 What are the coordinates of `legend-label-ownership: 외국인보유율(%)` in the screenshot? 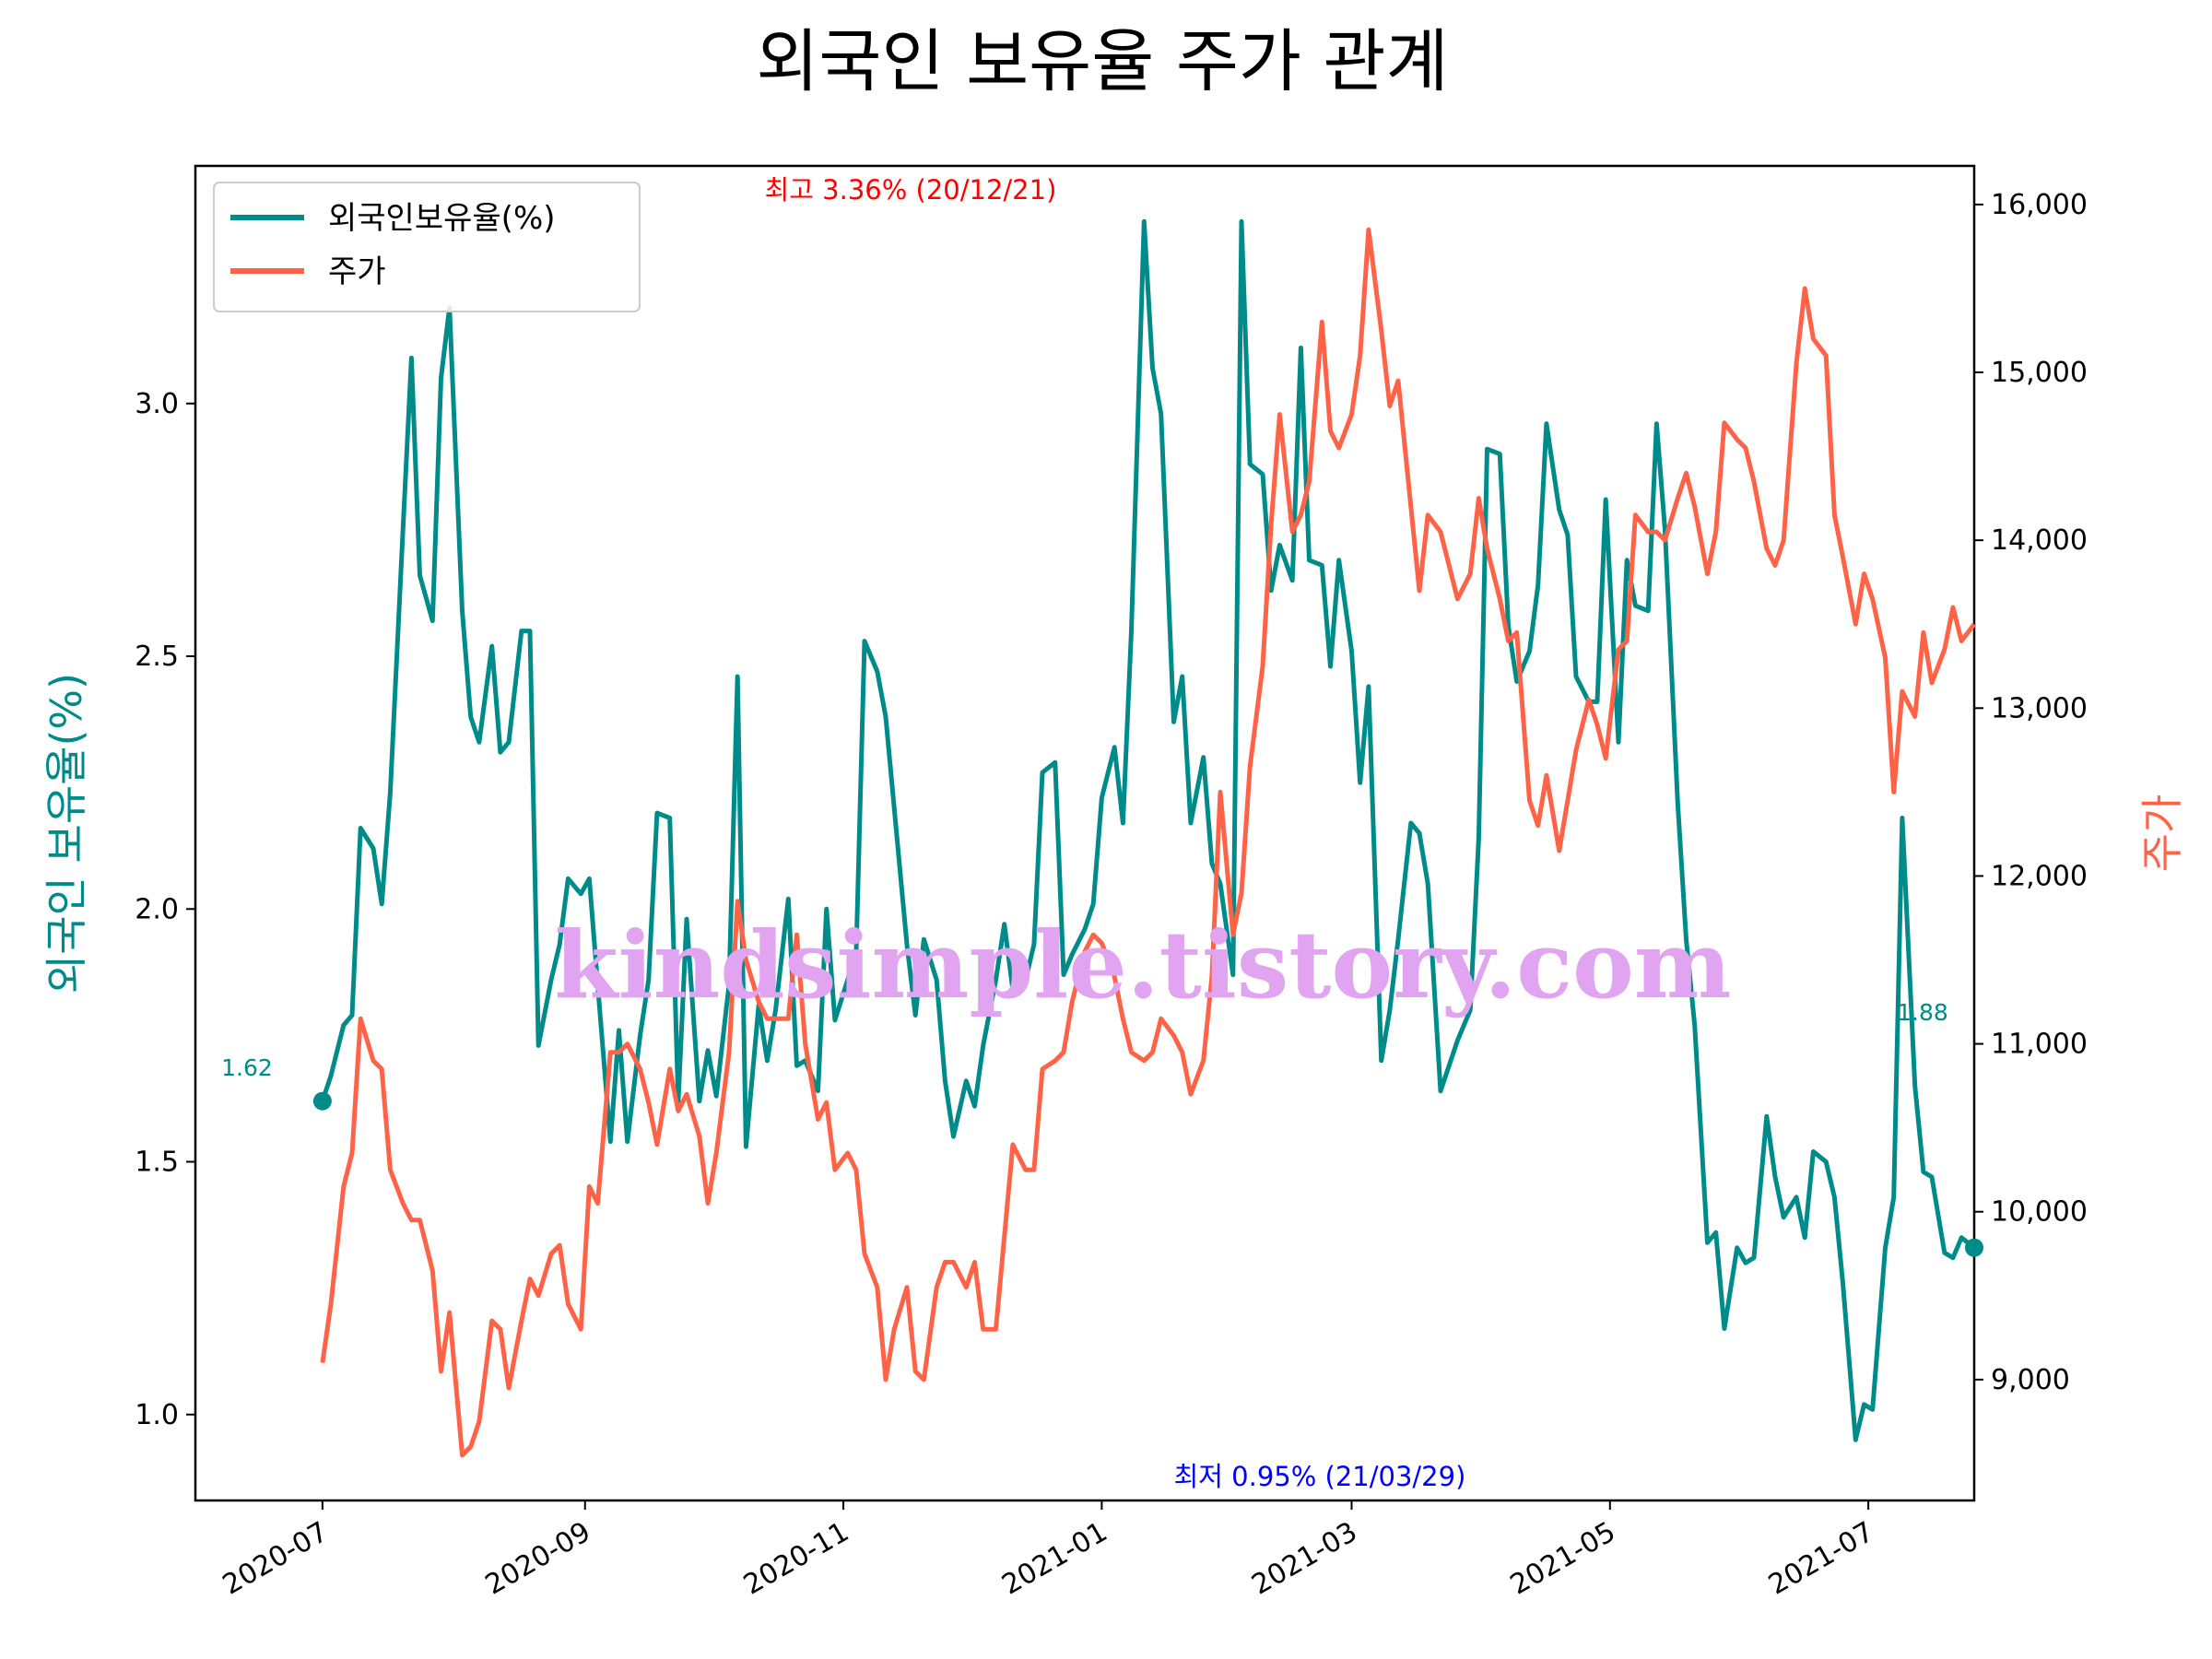 It's located at (442, 218).